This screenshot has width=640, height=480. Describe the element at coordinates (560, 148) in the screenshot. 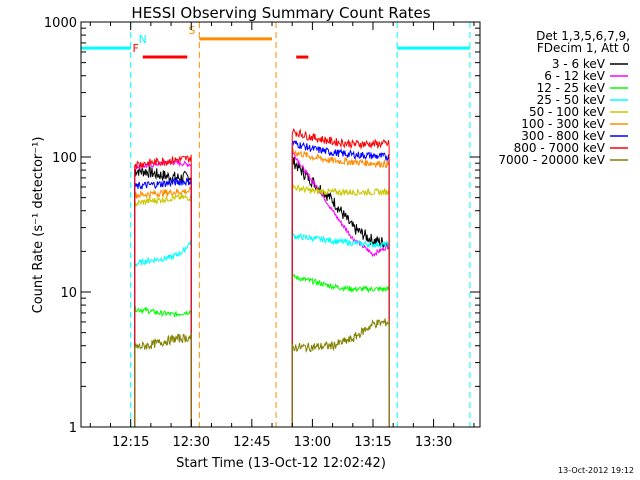

I see `legend-label: 800 - 7000 keV` at that location.